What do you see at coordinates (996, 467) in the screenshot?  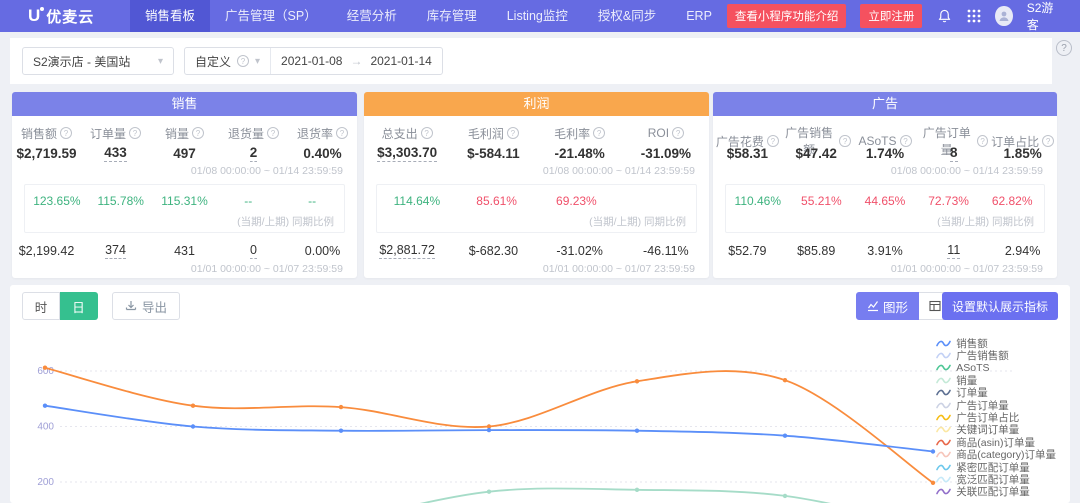 I see `legend-item-10: 紧密匹配订单量` at bounding box center [996, 467].